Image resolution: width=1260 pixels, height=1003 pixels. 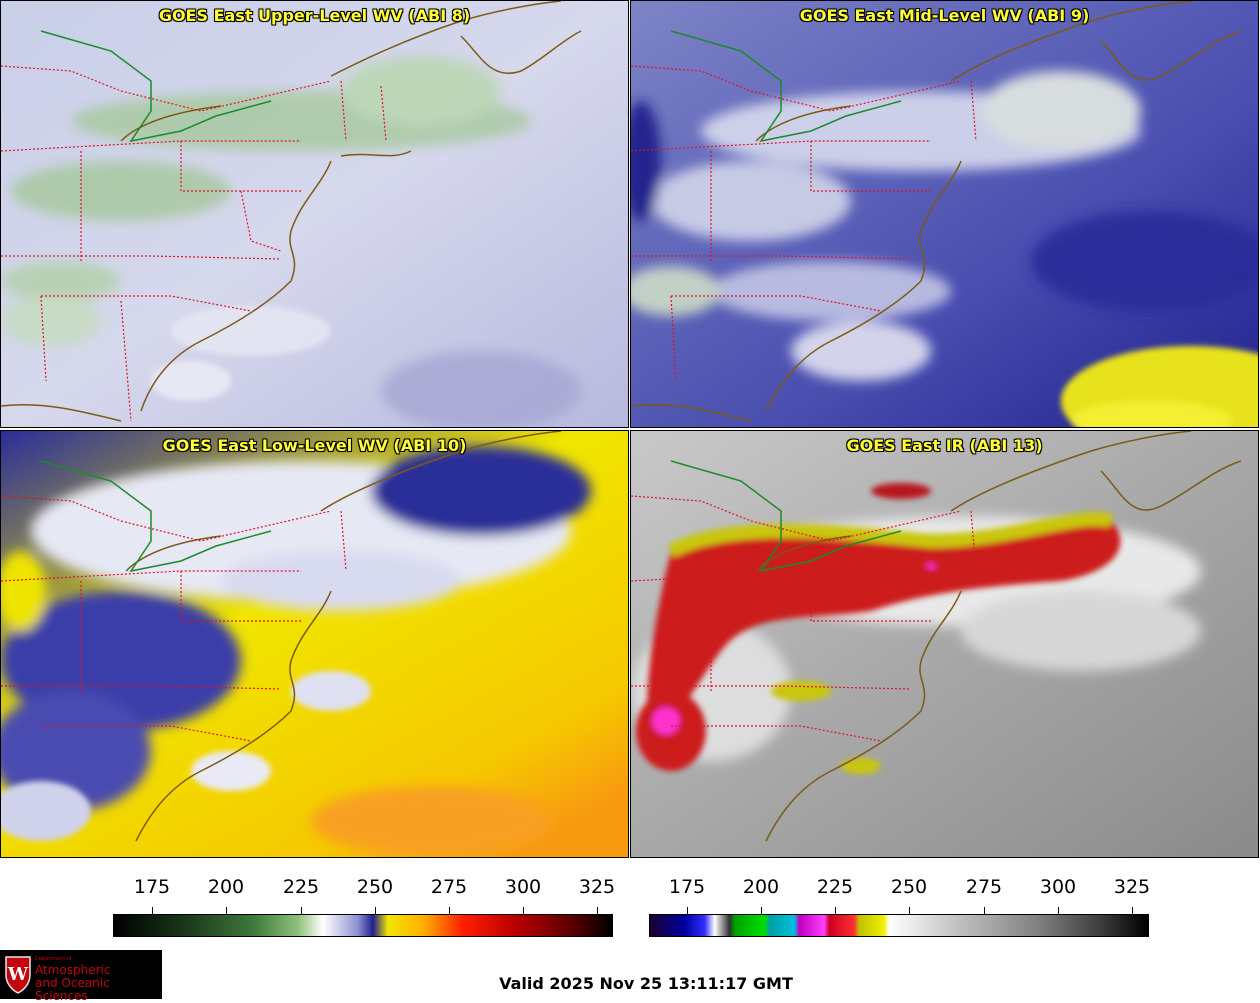 I want to click on panel-title: GOES East IR (ABI 13), so click(x=944, y=445).